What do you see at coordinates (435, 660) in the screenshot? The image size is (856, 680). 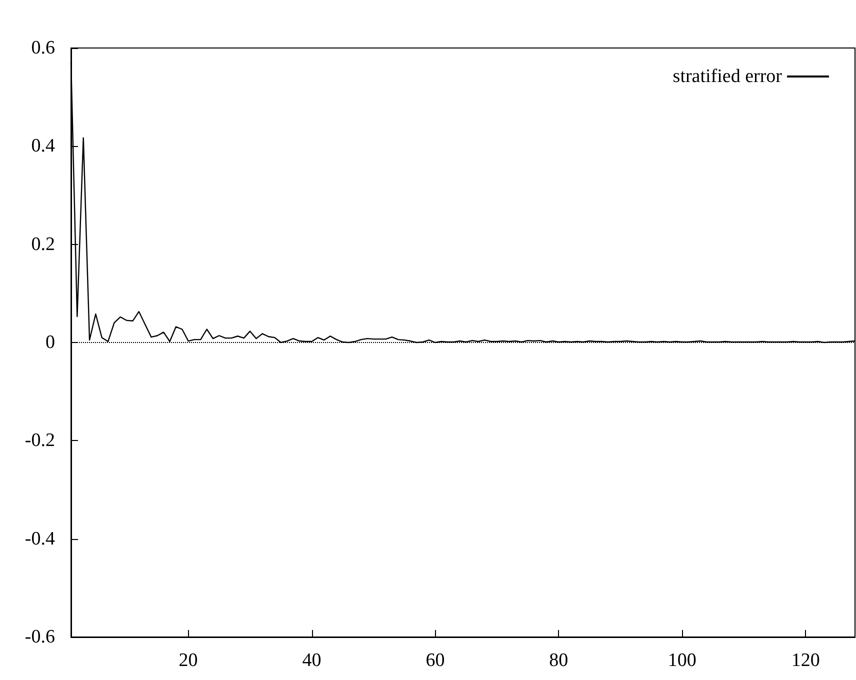 I see `x-tick-label: 60` at bounding box center [435, 660].